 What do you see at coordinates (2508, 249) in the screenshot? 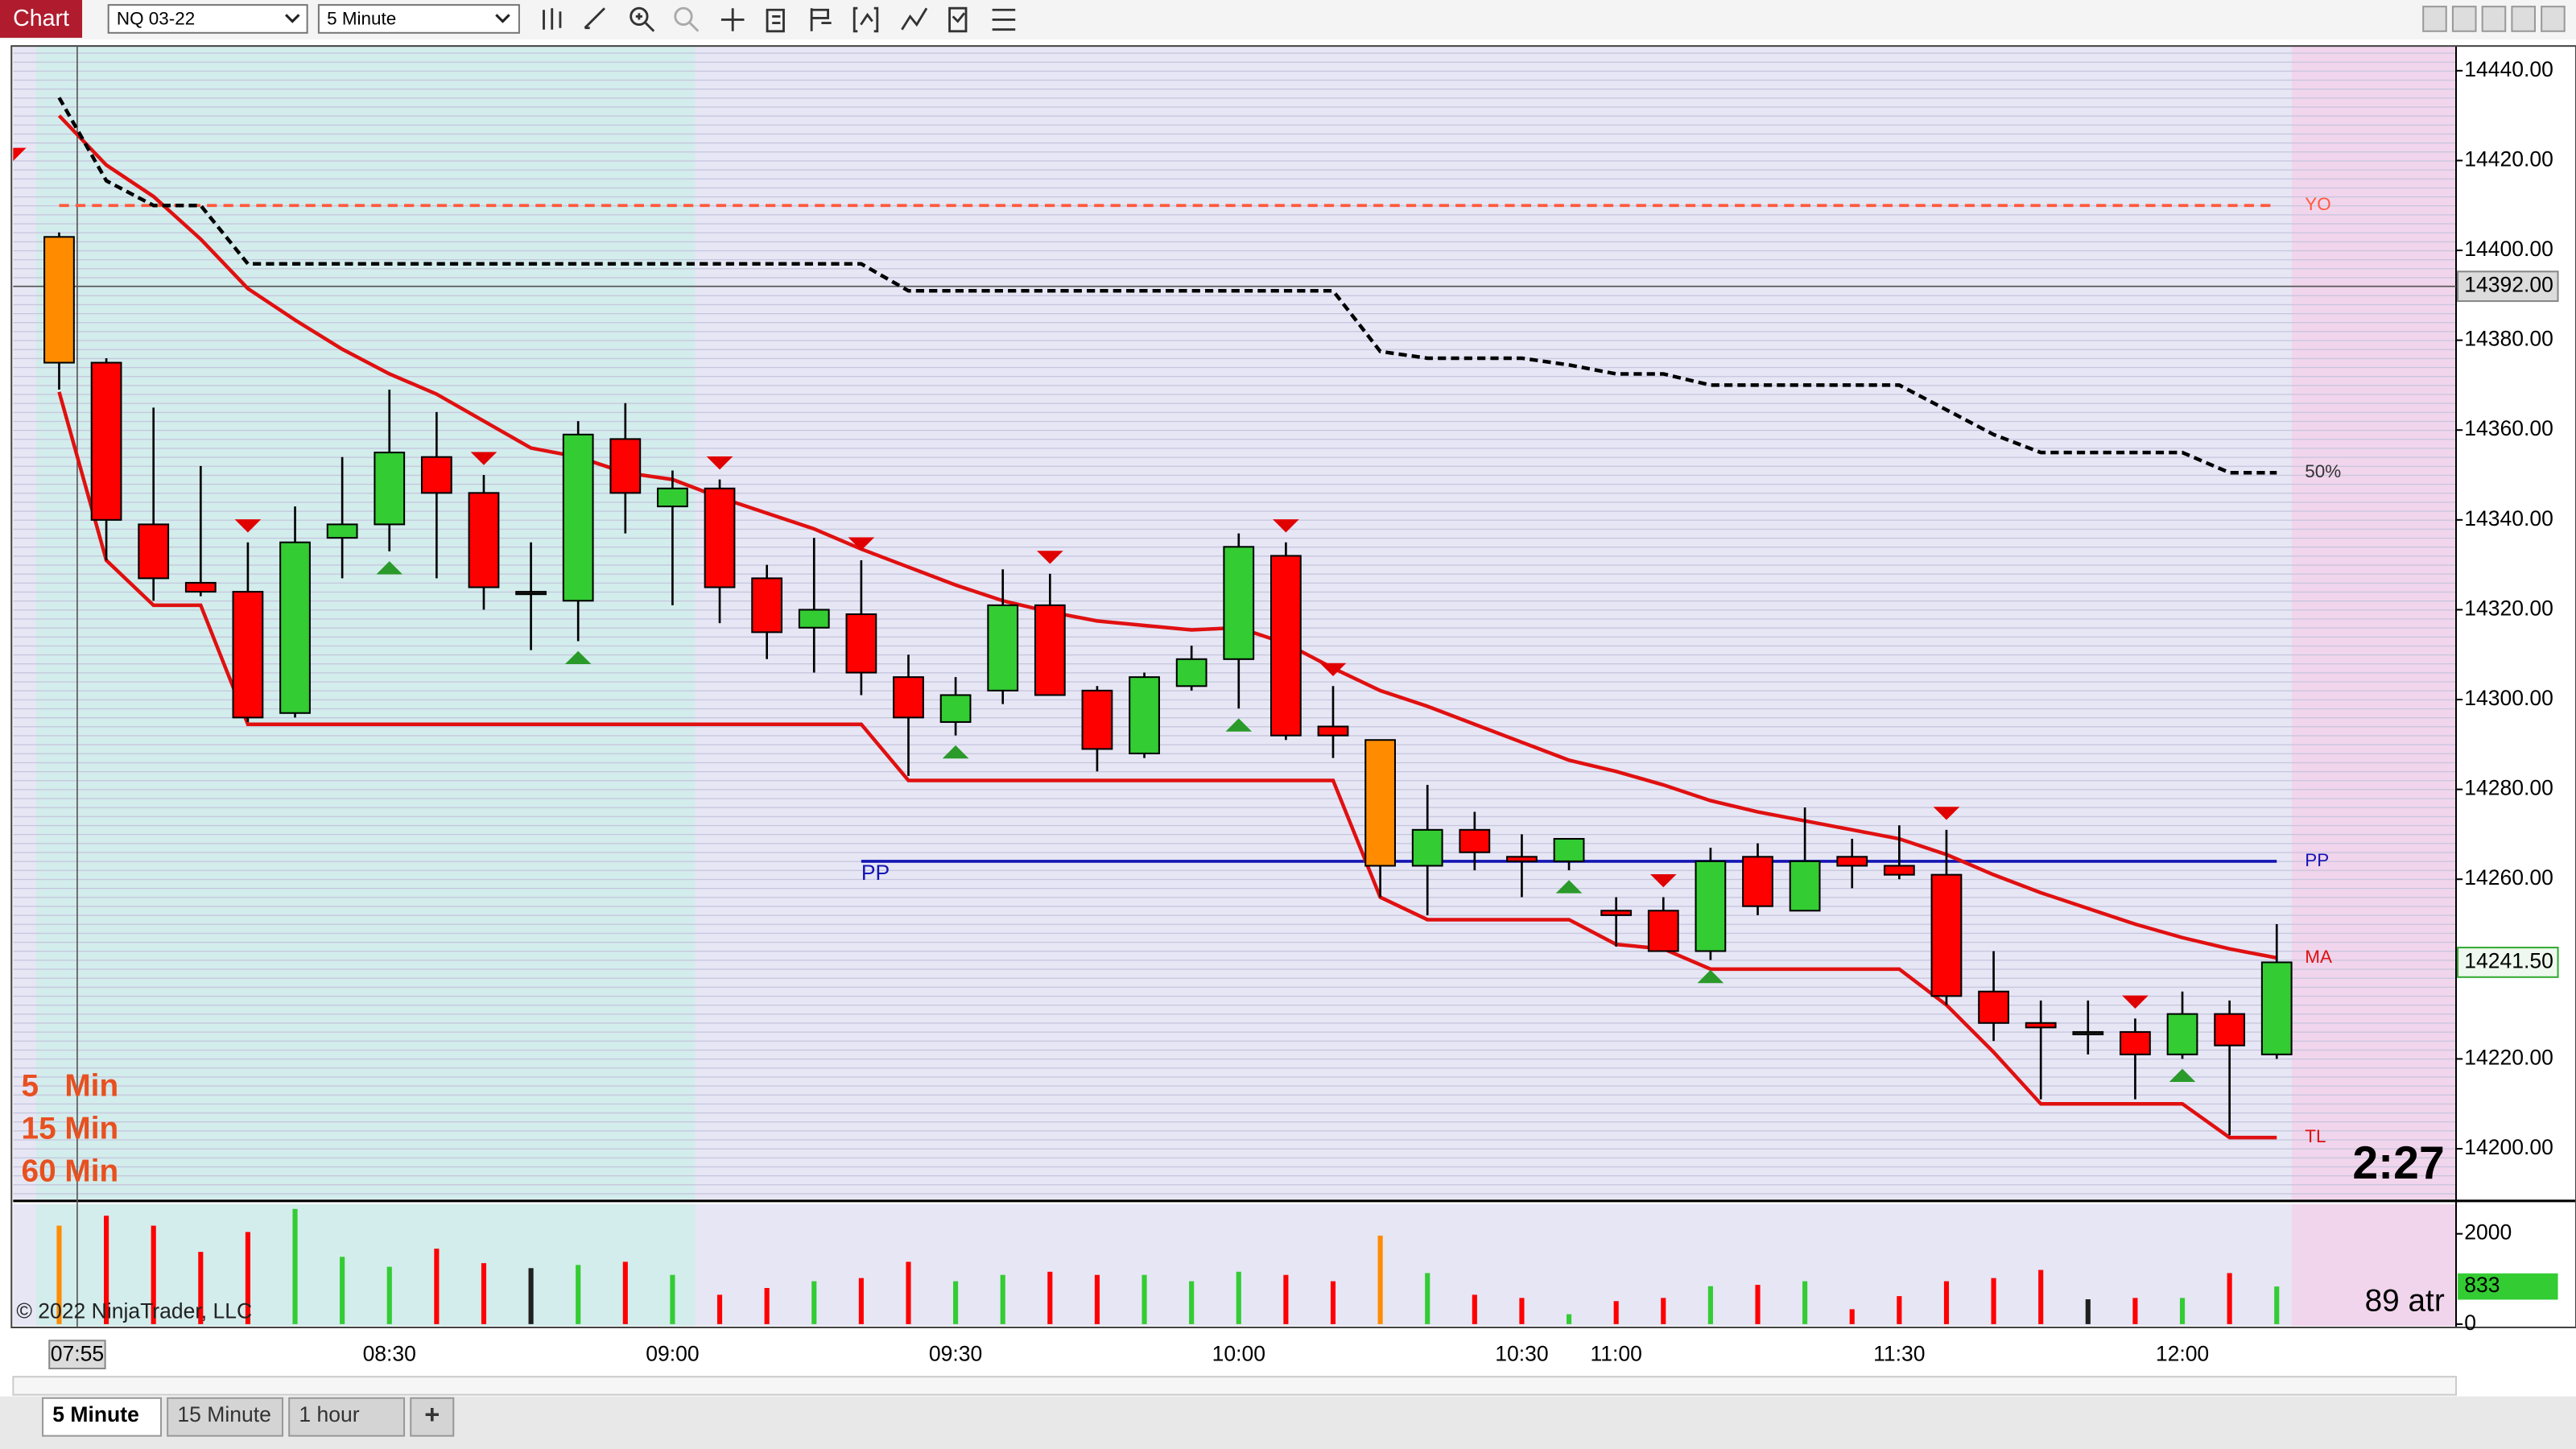
I see `y-tick-label: 14400.00` at bounding box center [2508, 249].